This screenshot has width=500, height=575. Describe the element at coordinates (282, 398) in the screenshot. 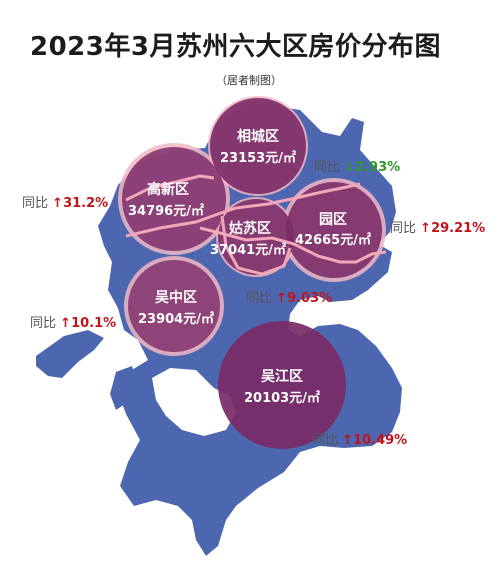

I see `wujiang-price: 20103元/㎡` at that location.